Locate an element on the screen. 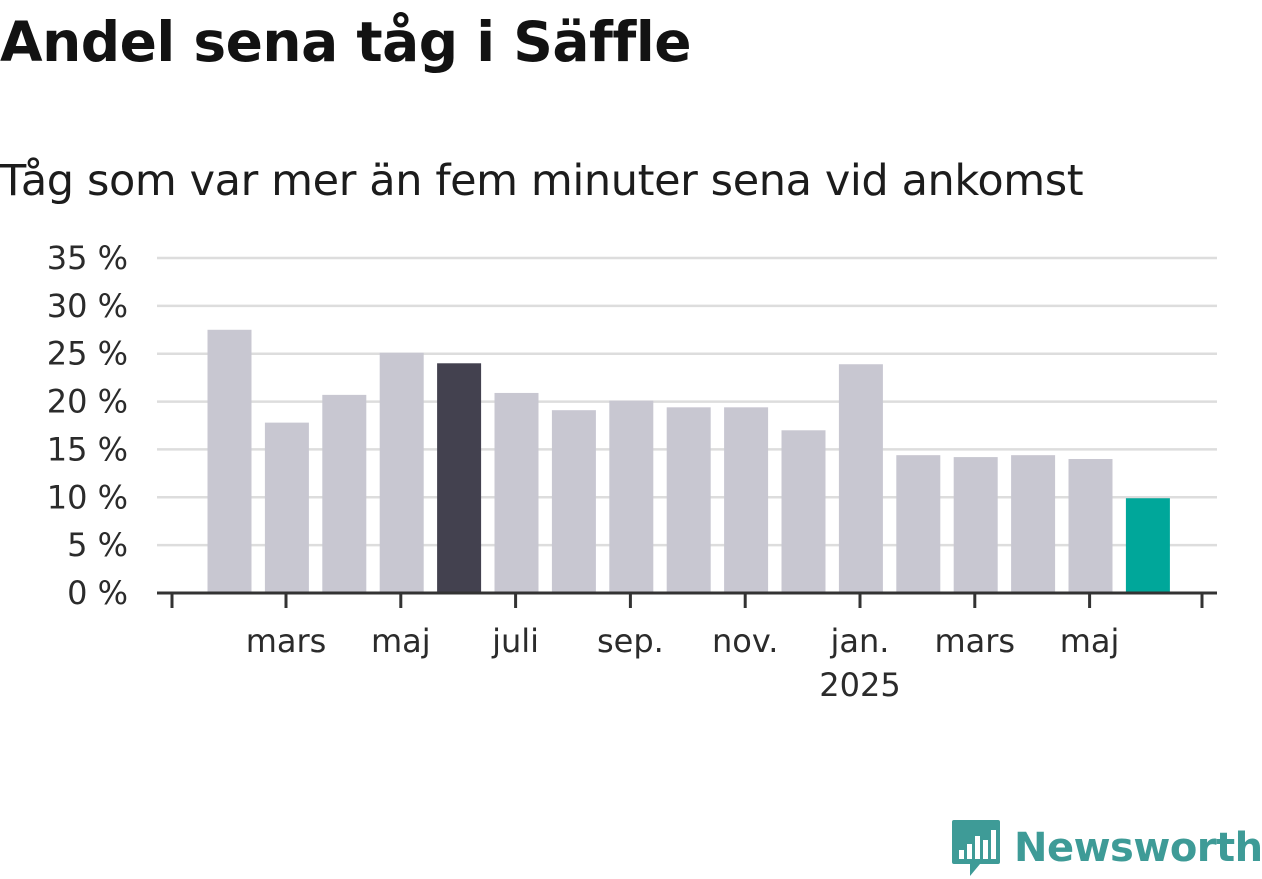 Image resolution: width=1262 pixels, height=879 pixels. y-tick-label: 15 % is located at coordinates (87, 449).